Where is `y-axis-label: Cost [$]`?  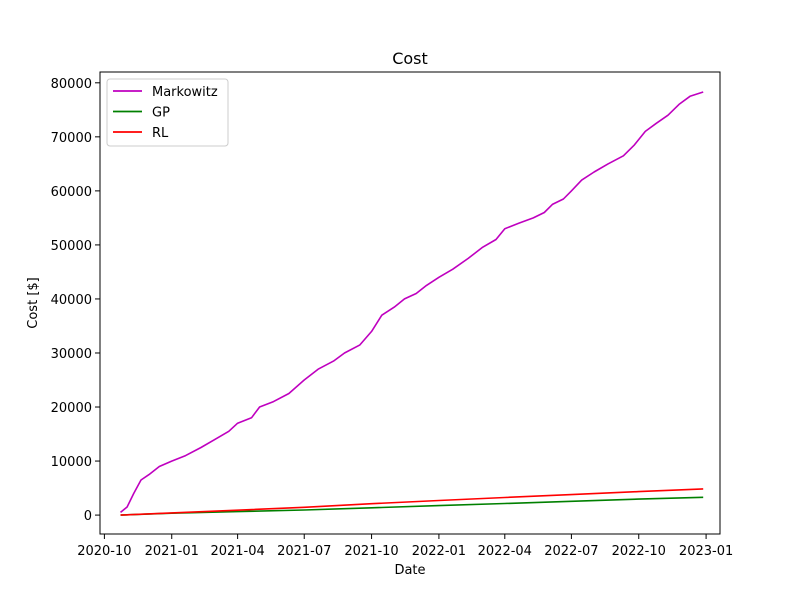 y-axis-label: Cost [$] is located at coordinates (33, 302).